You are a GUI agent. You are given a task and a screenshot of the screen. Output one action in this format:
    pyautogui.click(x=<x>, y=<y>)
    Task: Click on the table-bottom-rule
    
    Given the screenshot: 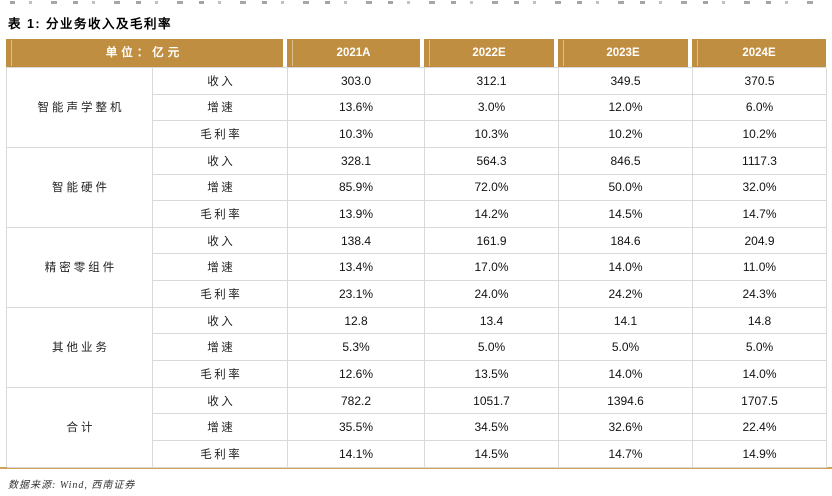 What is the action you would take?
    pyautogui.click(x=416, y=467)
    